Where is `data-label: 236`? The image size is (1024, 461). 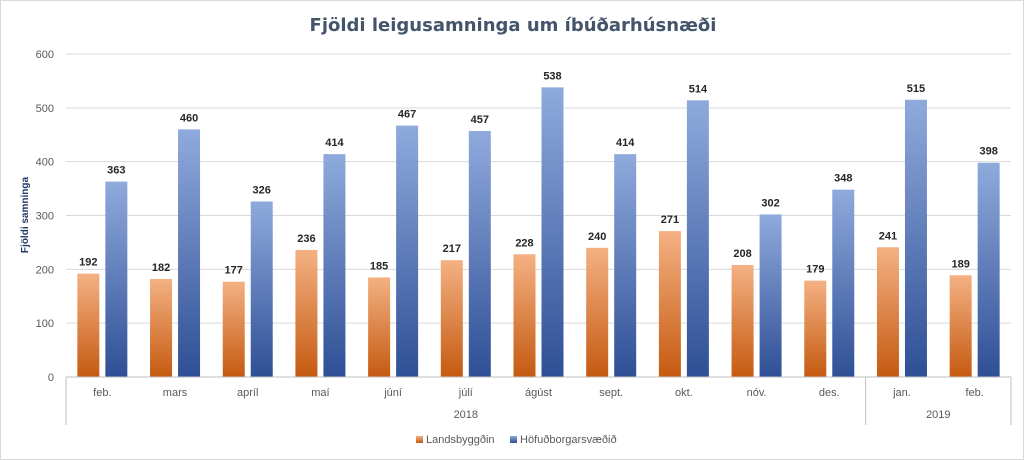
data-label: 236 is located at coordinates (306, 239).